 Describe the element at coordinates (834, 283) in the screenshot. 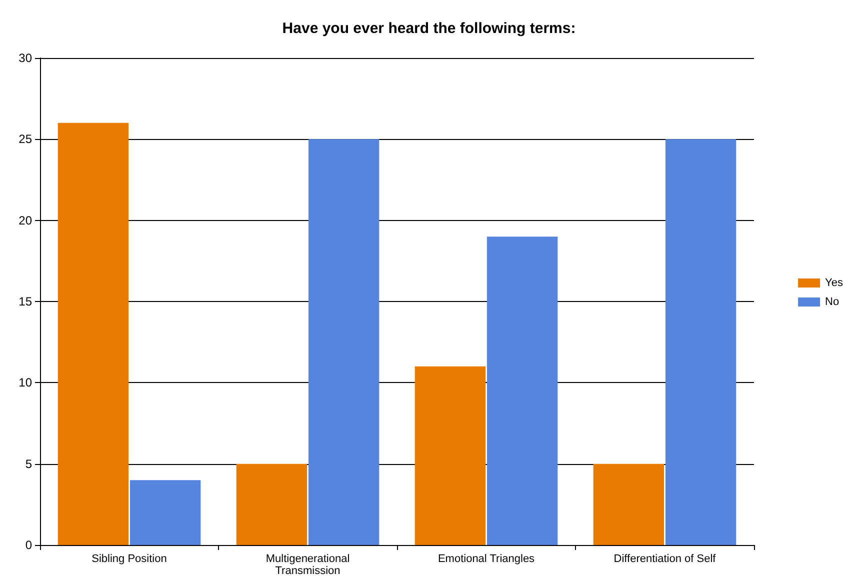

I see `legend-label: Yes` at that location.